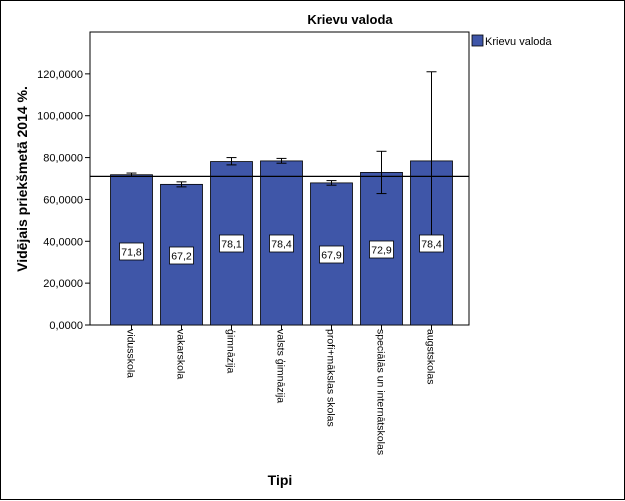 This screenshot has width=625, height=501. I want to click on legend: Krievu valoda, so click(512, 41).